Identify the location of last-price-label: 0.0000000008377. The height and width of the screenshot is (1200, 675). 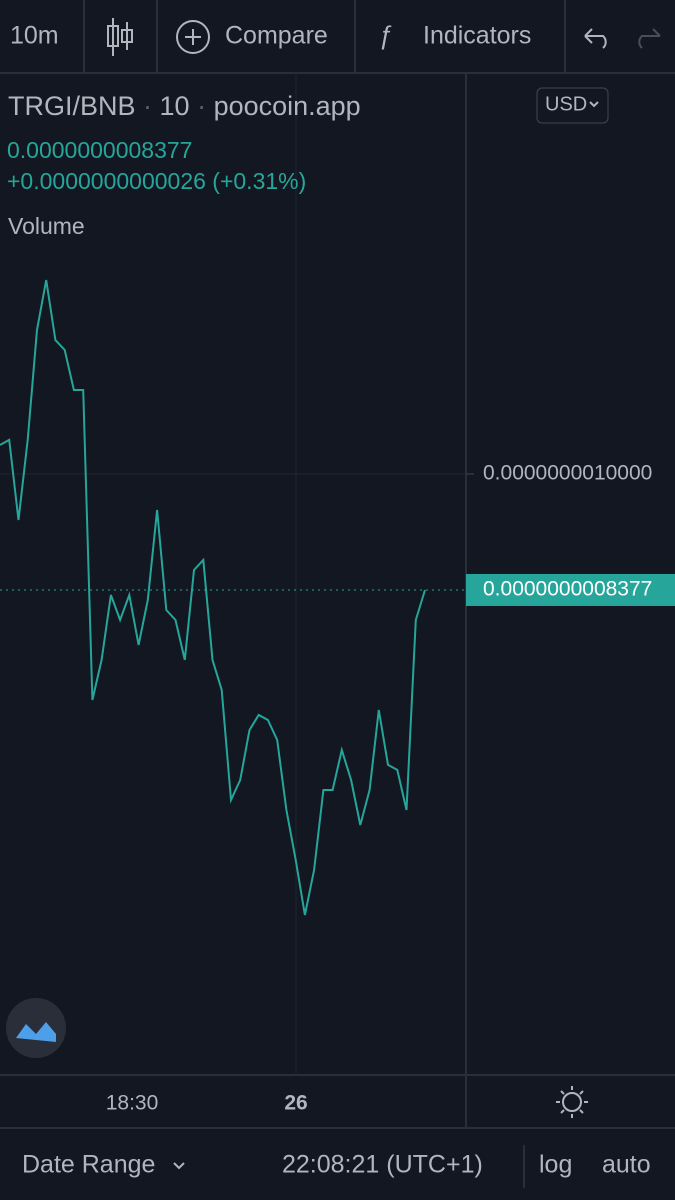
(567, 589).